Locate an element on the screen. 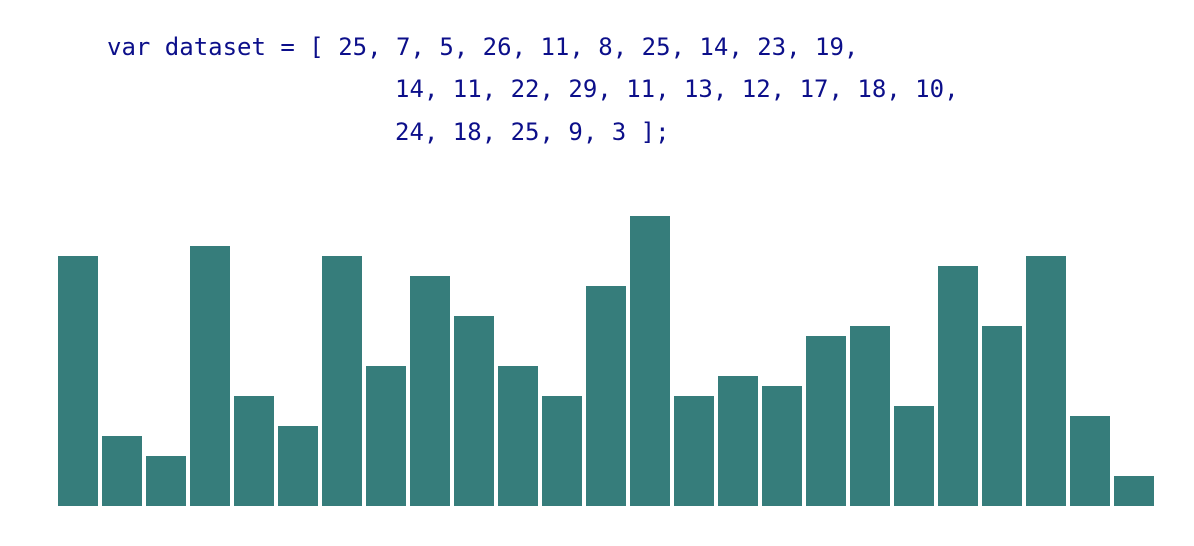 Image resolution: width=1194 pixels, height=546 pixels. code-line-3: 24, 18, 25, 9, 3 ]; is located at coordinates (532, 132).